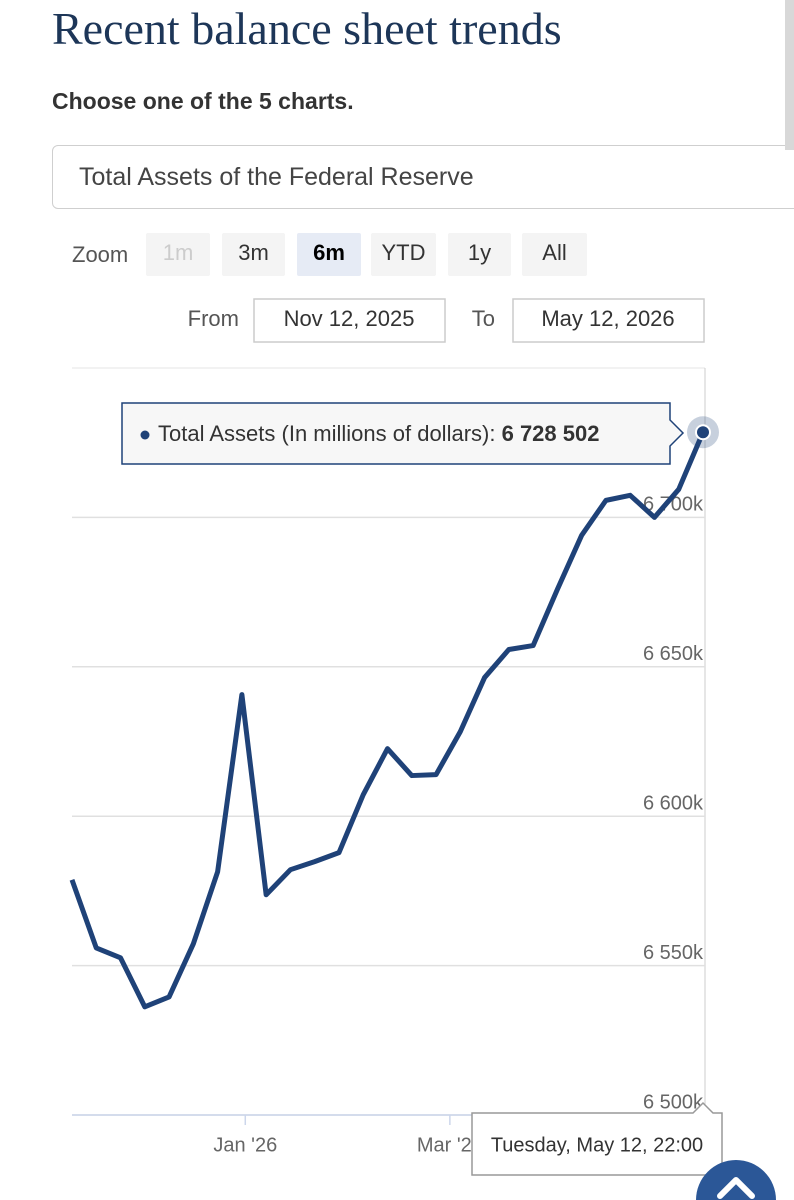  What do you see at coordinates (423, 177) in the screenshot?
I see `chart-select: Total Assets of the Federal Reserve` at bounding box center [423, 177].